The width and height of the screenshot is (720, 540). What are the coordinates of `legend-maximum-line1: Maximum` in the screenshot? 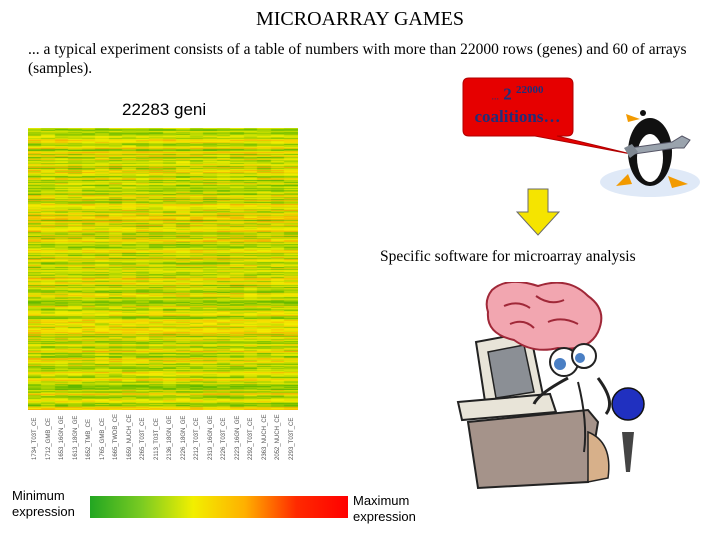 It's located at (381, 500).